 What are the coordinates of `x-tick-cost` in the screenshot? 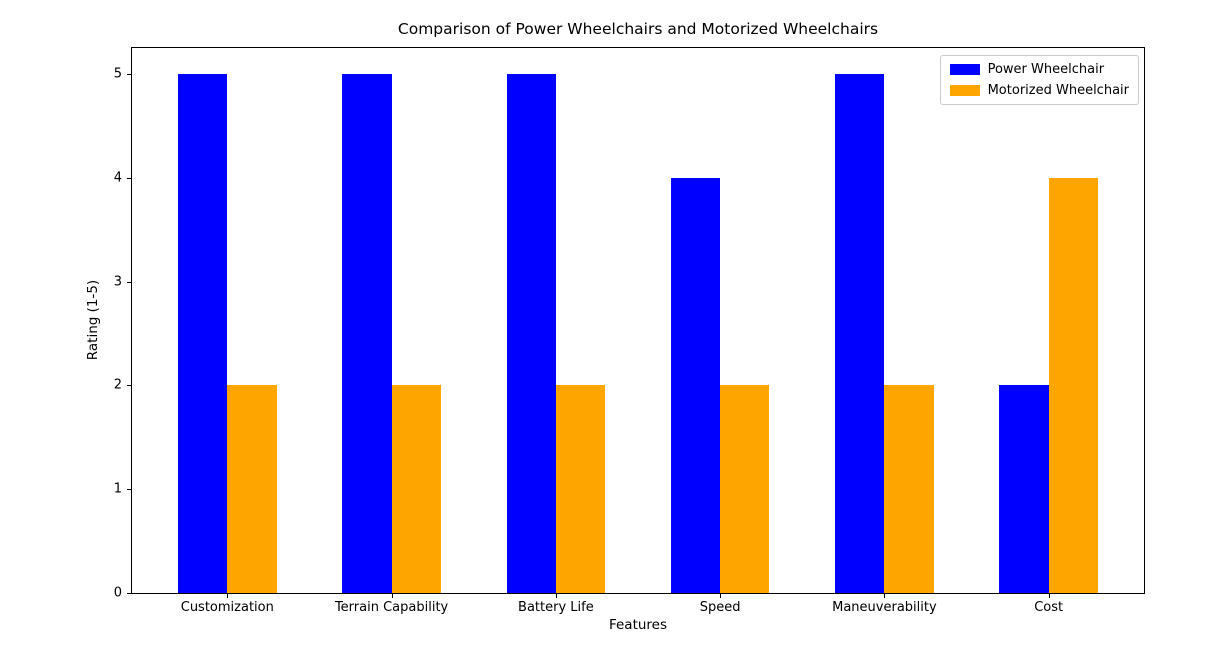 It's located at (1049, 595).